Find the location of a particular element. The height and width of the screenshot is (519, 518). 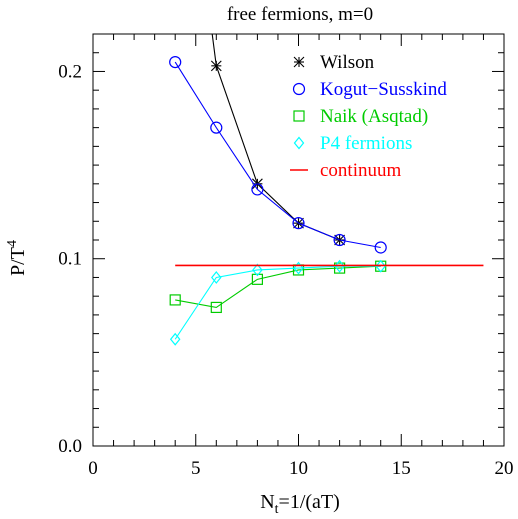

y-axis-label: P/T4 is located at coordinates (17, 258).